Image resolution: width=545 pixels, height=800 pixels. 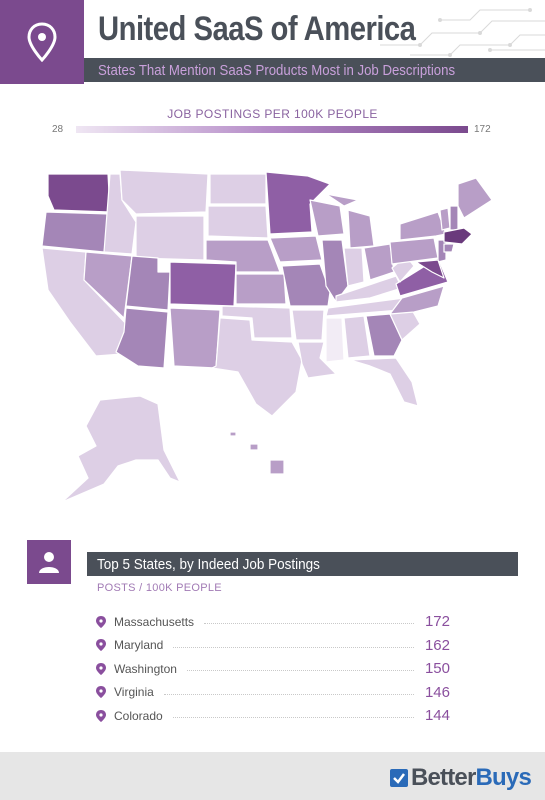 I want to click on legend-gradient-bar, so click(x=272, y=129).